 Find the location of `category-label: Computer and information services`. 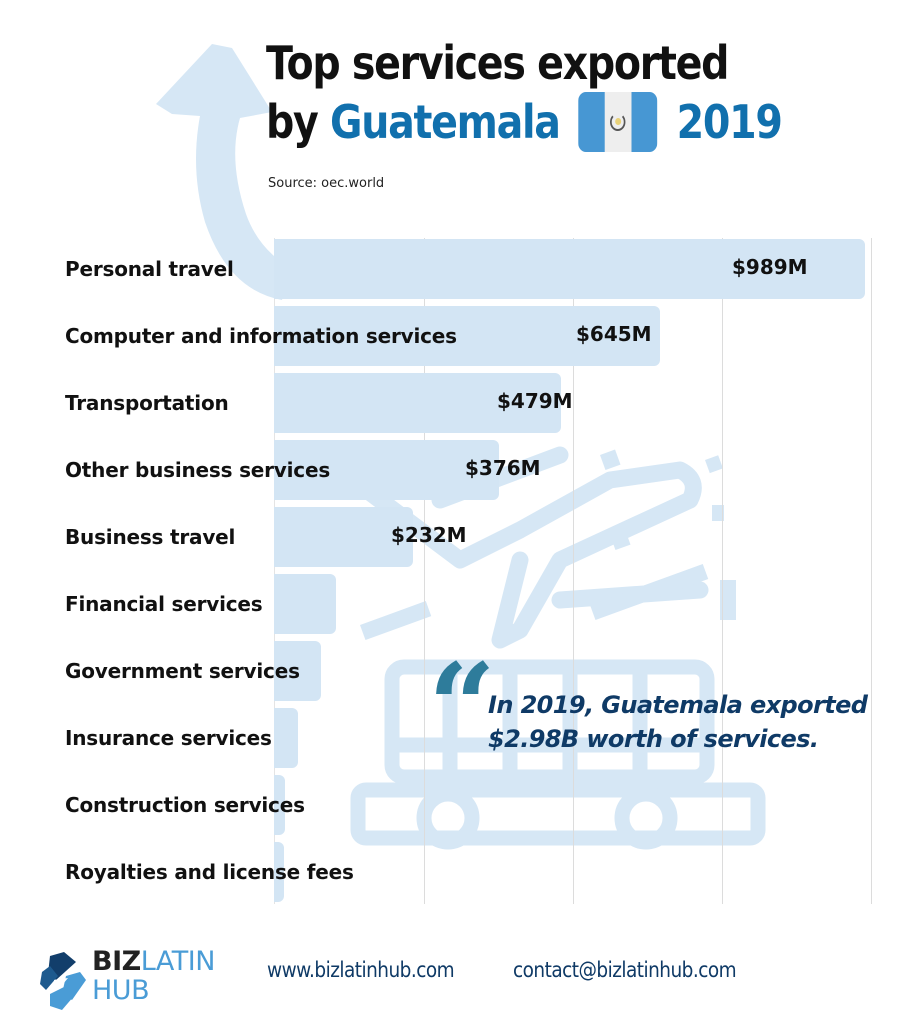

category-label: Computer and information services is located at coordinates (261, 336).